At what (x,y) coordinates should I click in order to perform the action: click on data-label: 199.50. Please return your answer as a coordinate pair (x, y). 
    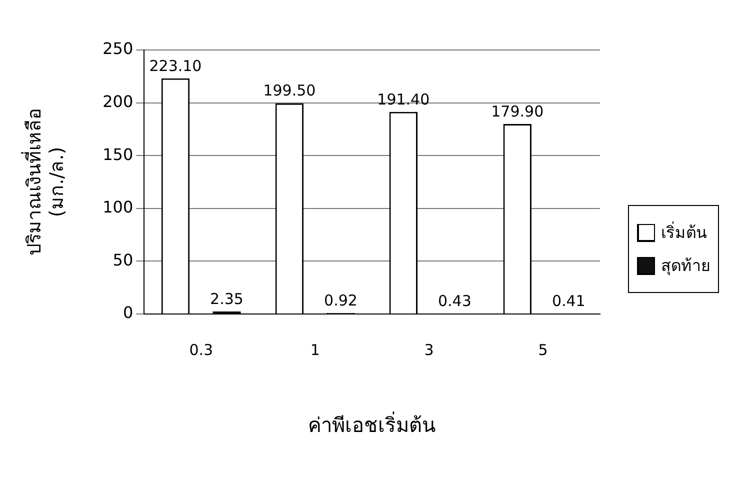
    Looking at the image, I should click on (289, 91).